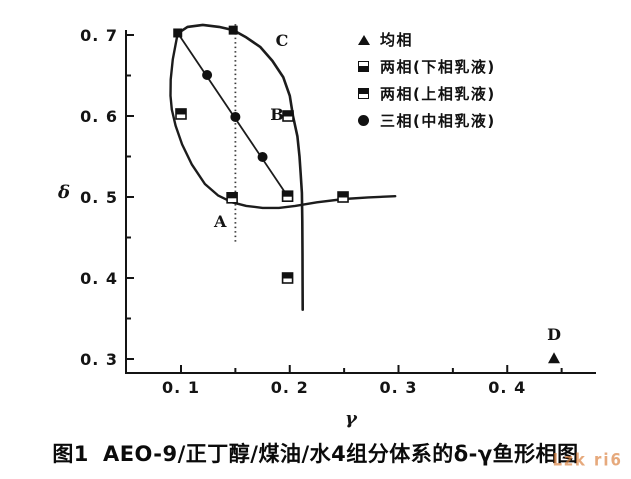 The height and width of the screenshot is (479, 631). Describe the element at coordinates (99, 278) in the screenshot. I see `y-tick-label: 0. 4` at that location.